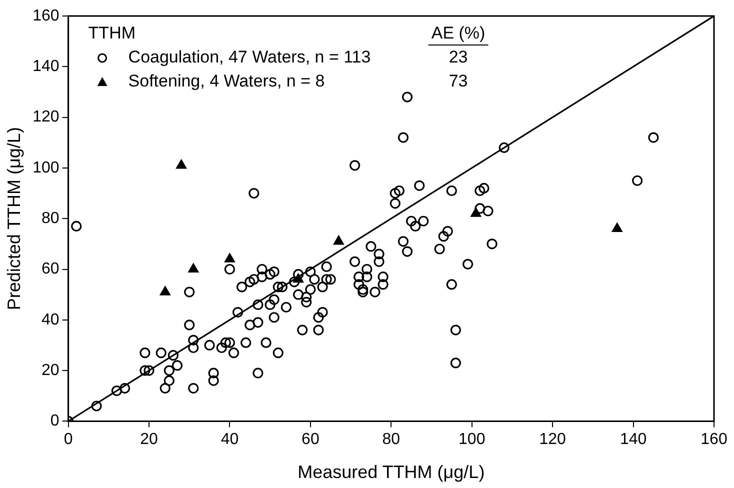  Describe the element at coordinates (472, 439) in the screenshot. I see `x-tick-label: 100` at that location.